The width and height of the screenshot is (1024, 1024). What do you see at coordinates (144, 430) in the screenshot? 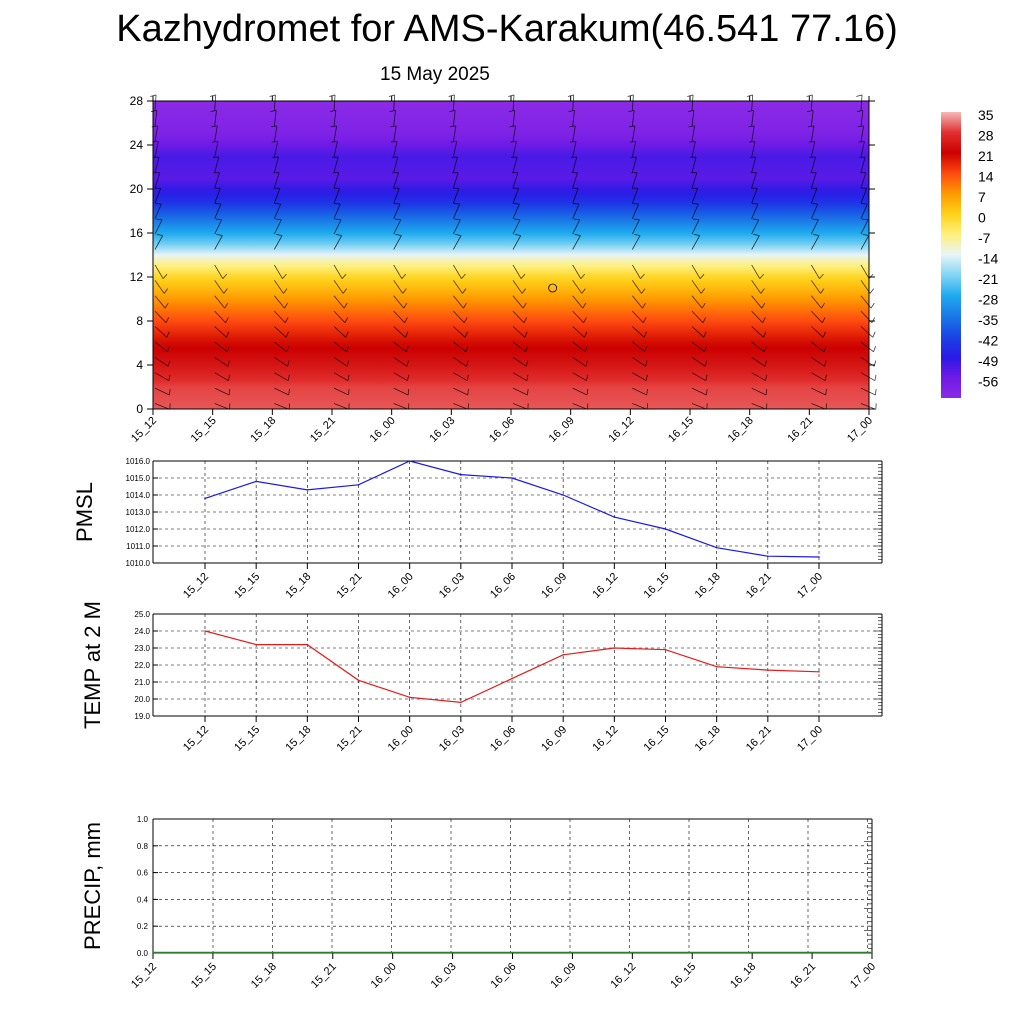
I see `x-tick-label: 15_12` at bounding box center [144, 430].